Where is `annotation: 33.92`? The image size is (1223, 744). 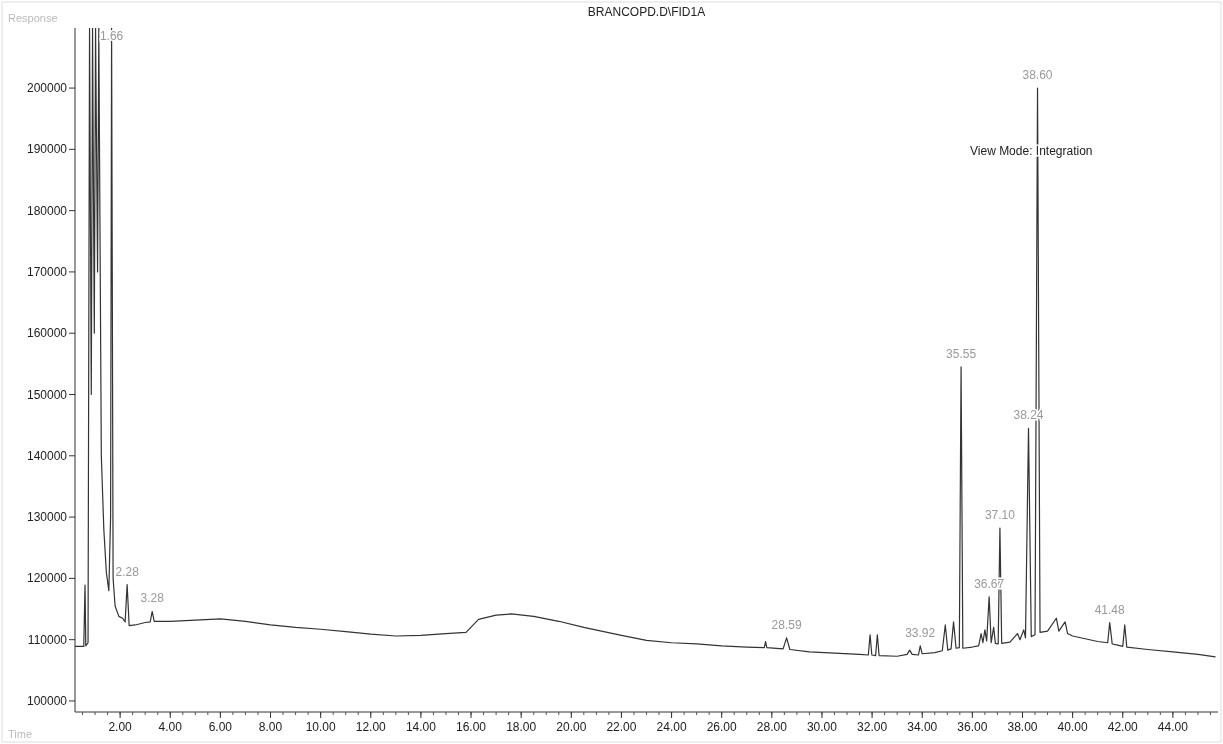 annotation: 33.92 is located at coordinates (920, 632).